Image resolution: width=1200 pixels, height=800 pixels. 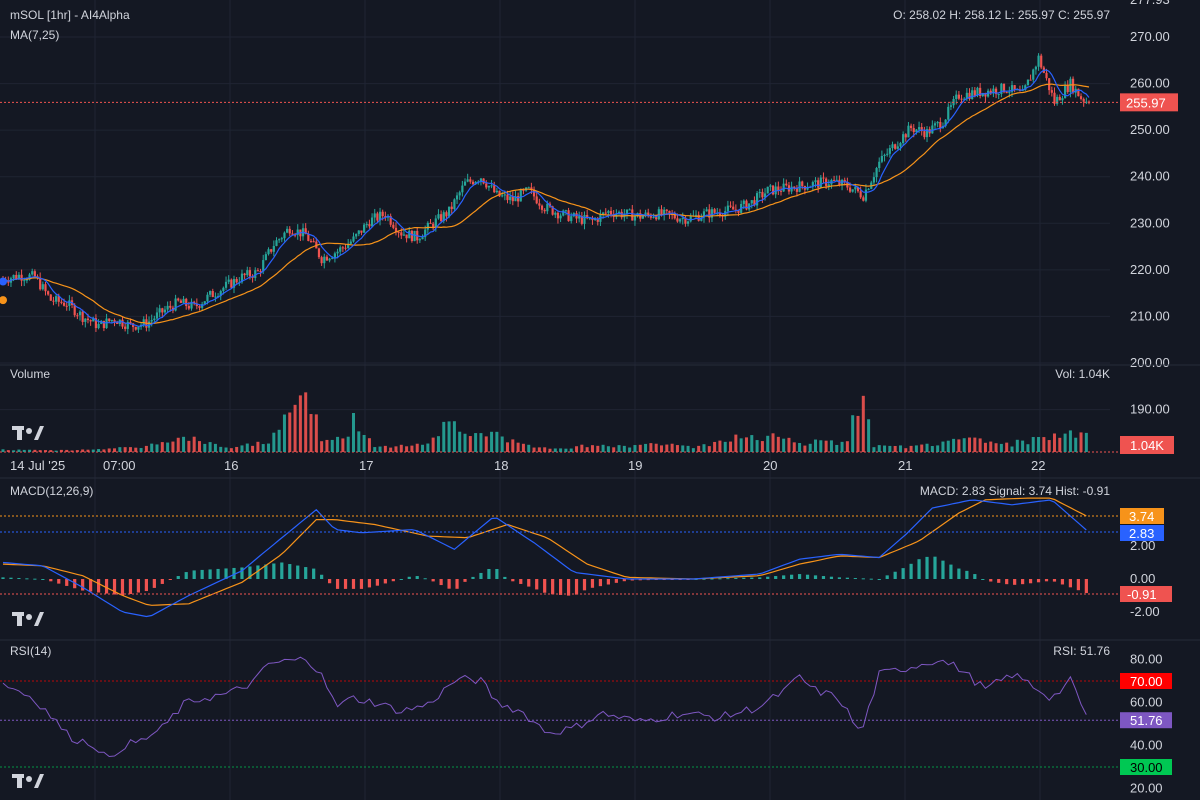 I want to click on rsi-axis-tick-label: 20.00, so click(x=1146, y=788).